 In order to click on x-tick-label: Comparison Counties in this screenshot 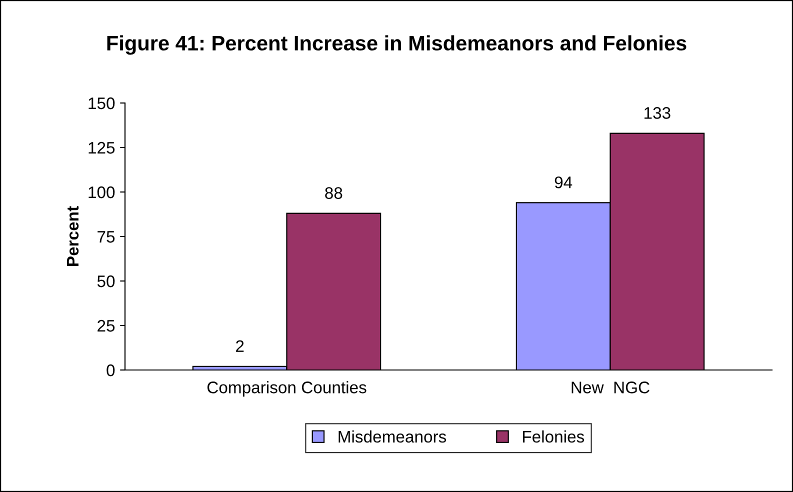, I will do `click(286, 389)`.